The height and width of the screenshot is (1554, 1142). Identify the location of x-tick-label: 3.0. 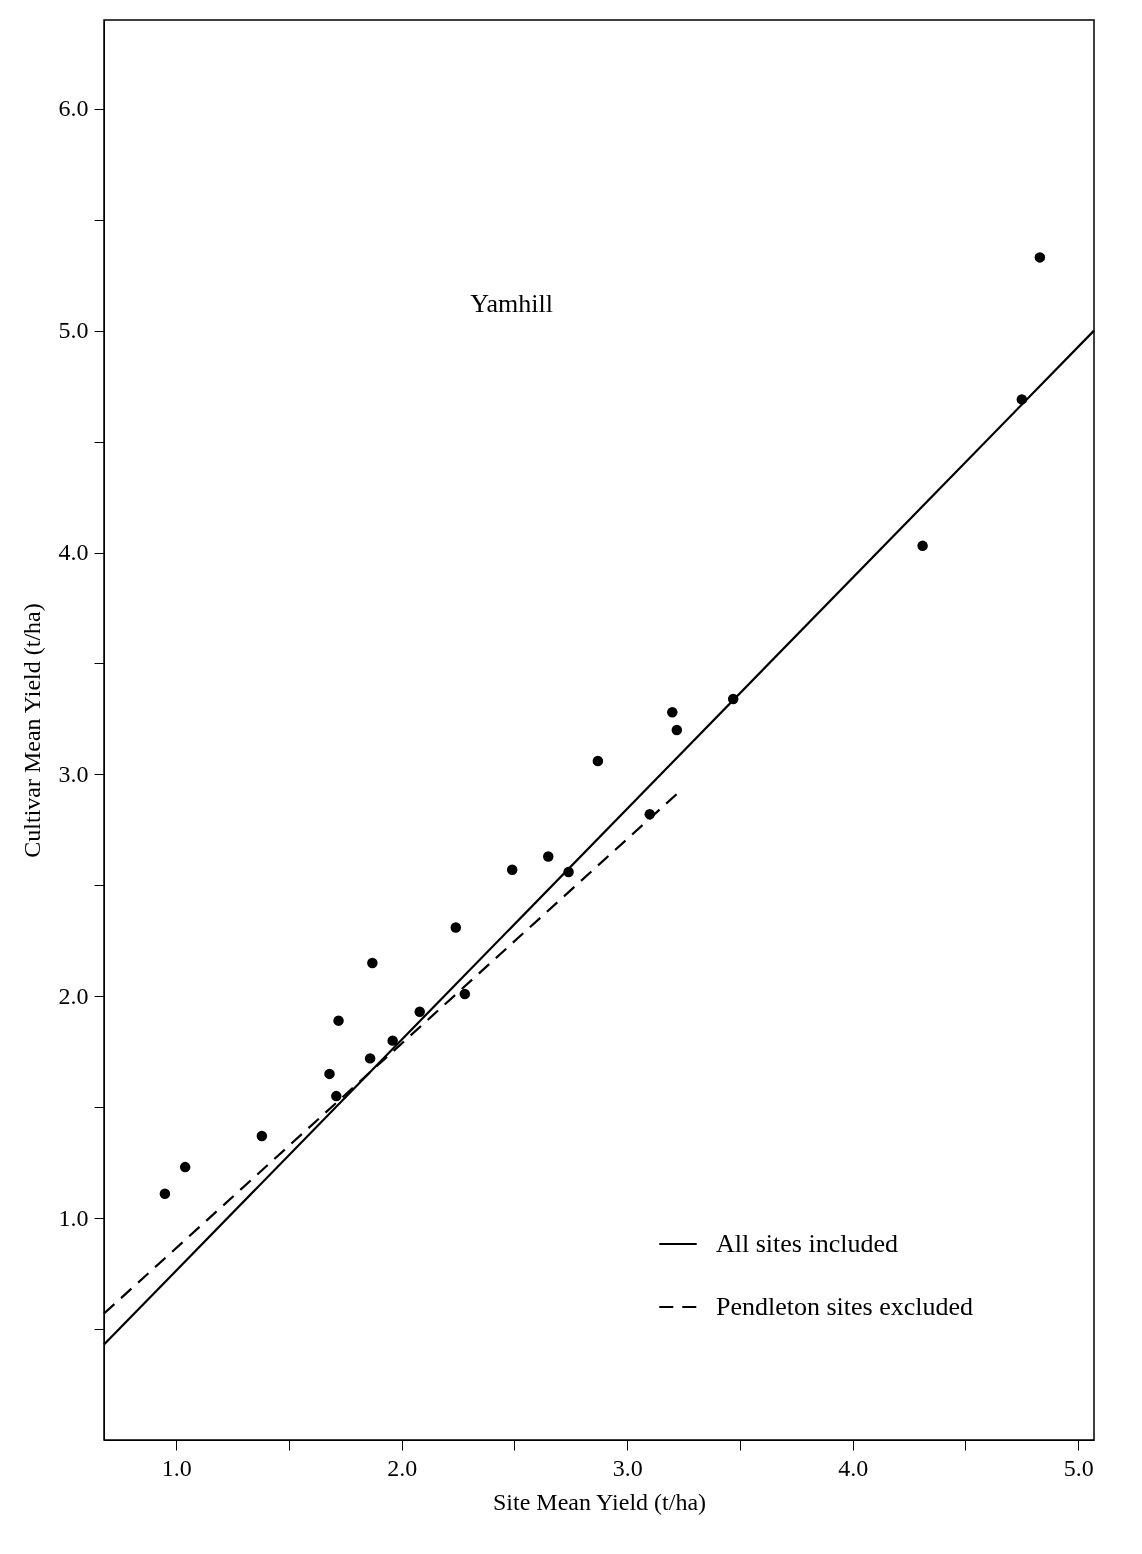
(627, 1467).